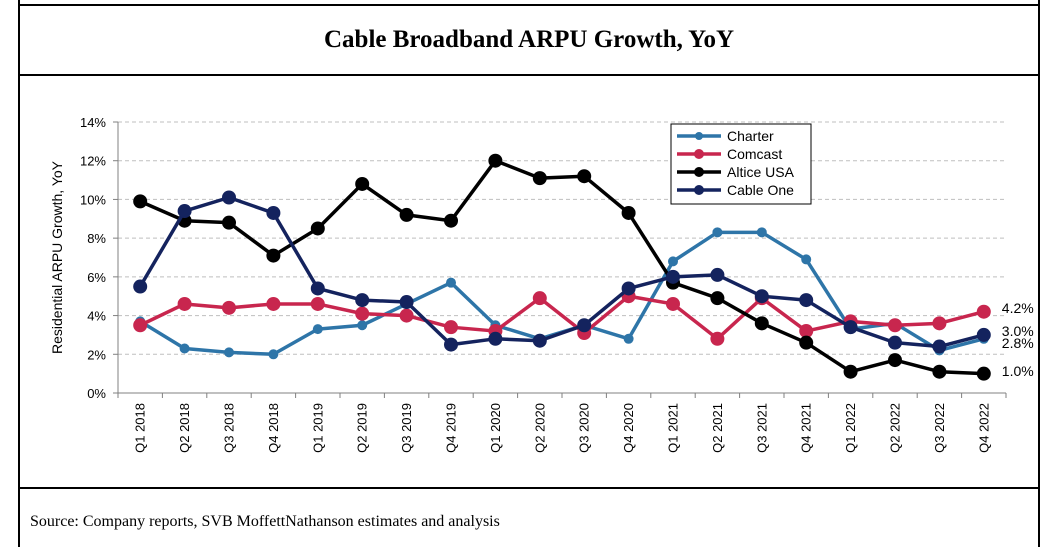 Image resolution: width=1059 pixels, height=547 pixels. I want to click on x-tick-label: Q4 2018, so click(273, 428).